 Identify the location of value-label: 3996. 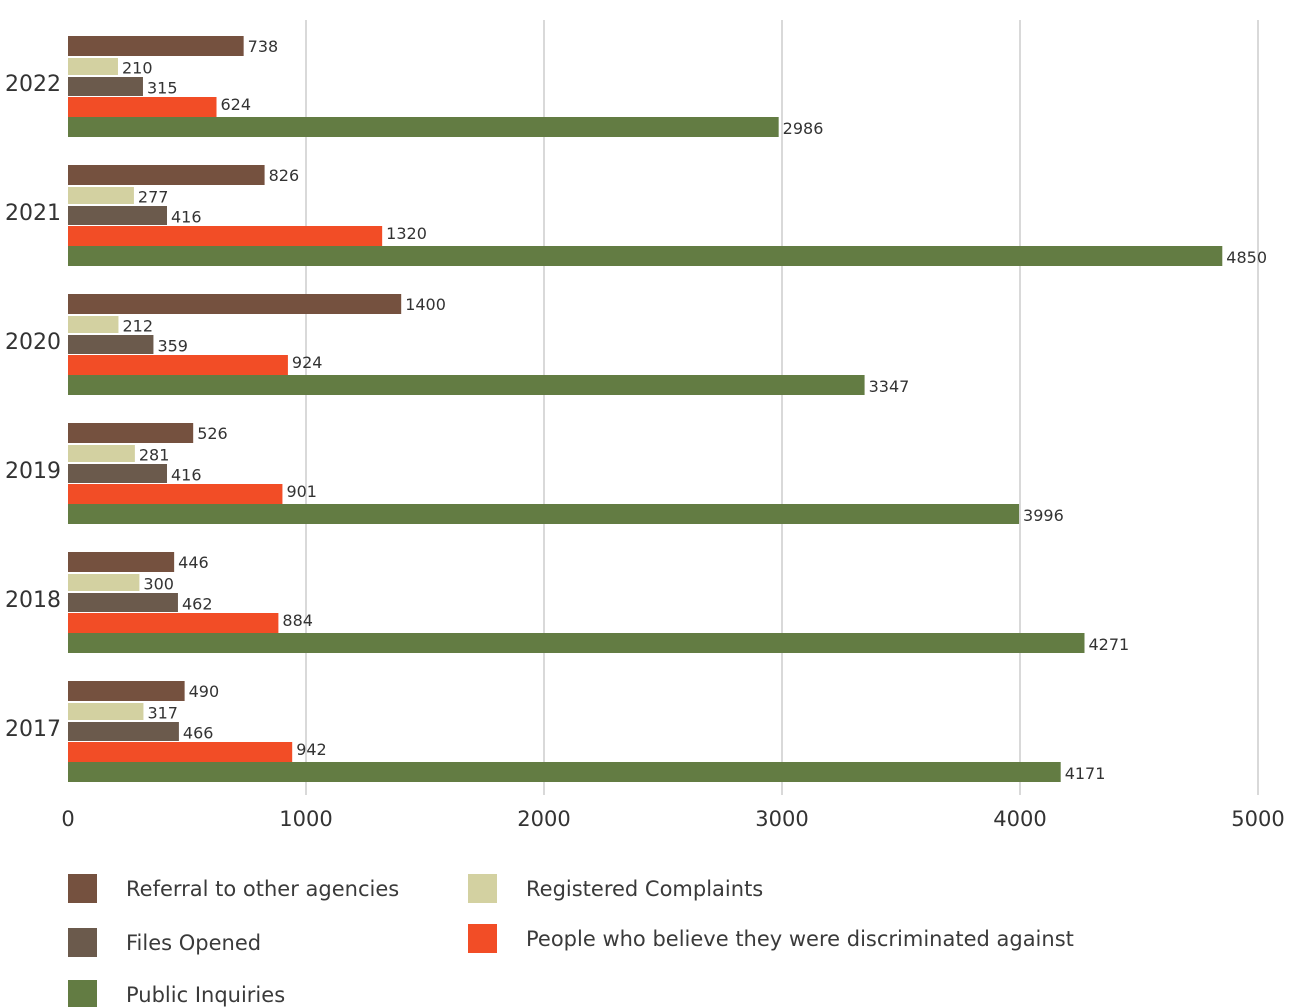
(1043, 515).